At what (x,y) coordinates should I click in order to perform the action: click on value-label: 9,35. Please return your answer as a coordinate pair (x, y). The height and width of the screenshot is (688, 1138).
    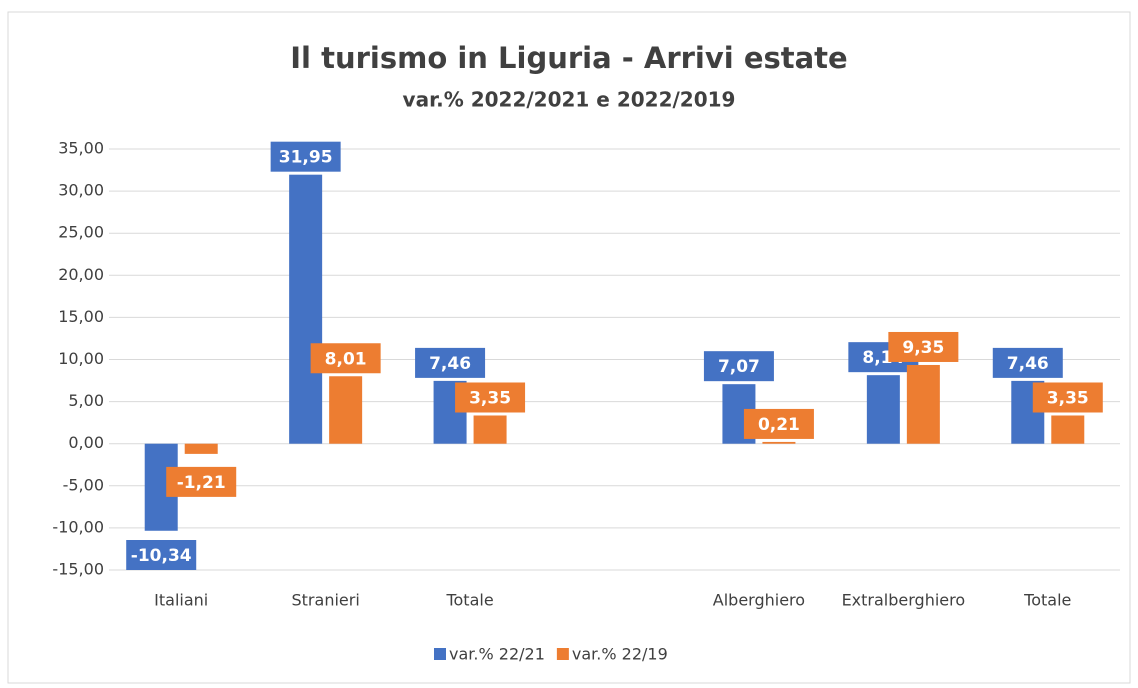
    Looking at the image, I should click on (923, 348).